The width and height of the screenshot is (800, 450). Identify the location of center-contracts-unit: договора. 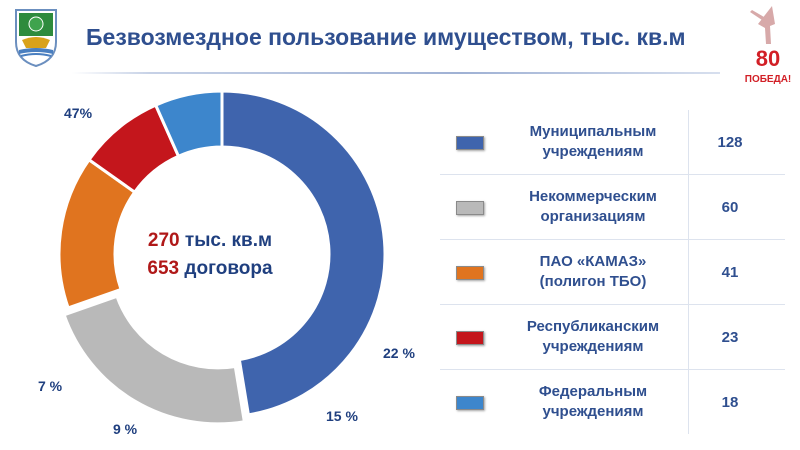
(228, 268).